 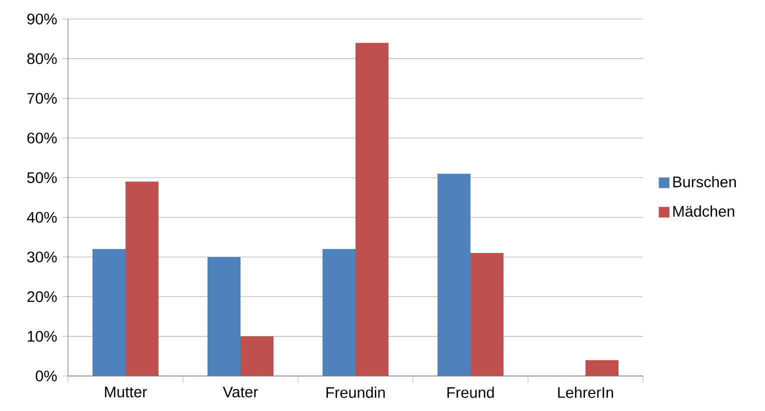 I want to click on y-tick-label: 10%, so click(x=42, y=336).